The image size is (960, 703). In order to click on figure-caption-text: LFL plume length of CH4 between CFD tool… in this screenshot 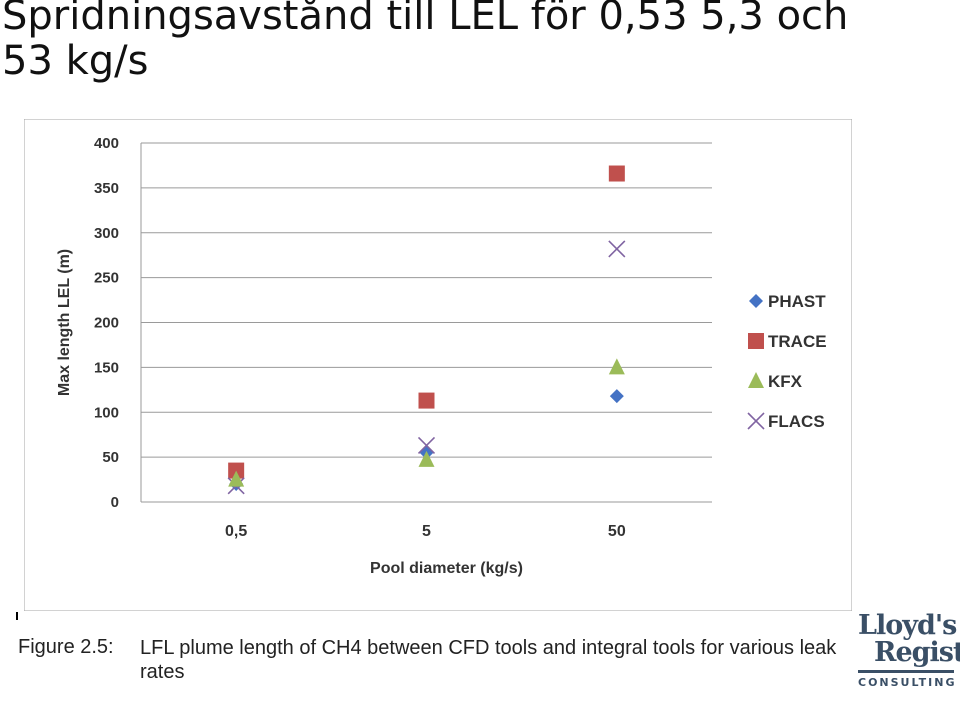, I will do `click(488, 660)`.